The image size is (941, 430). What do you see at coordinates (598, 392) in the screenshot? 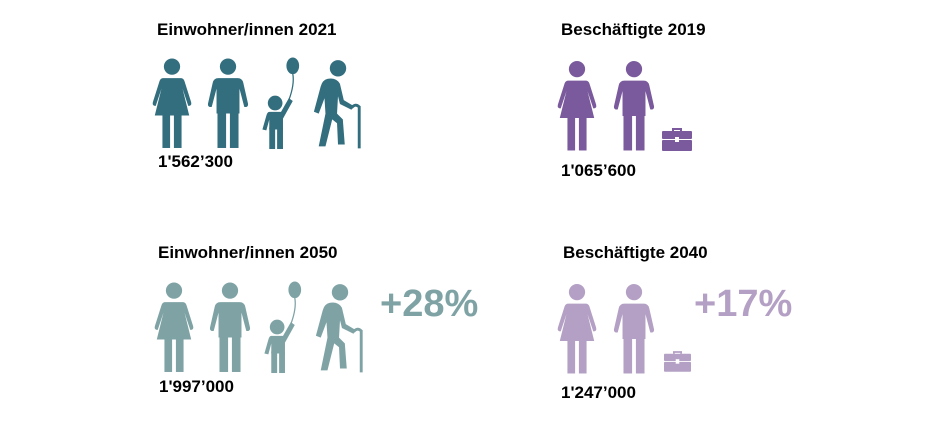
I see `employed-2040-value: 1'247’000` at bounding box center [598, 392].